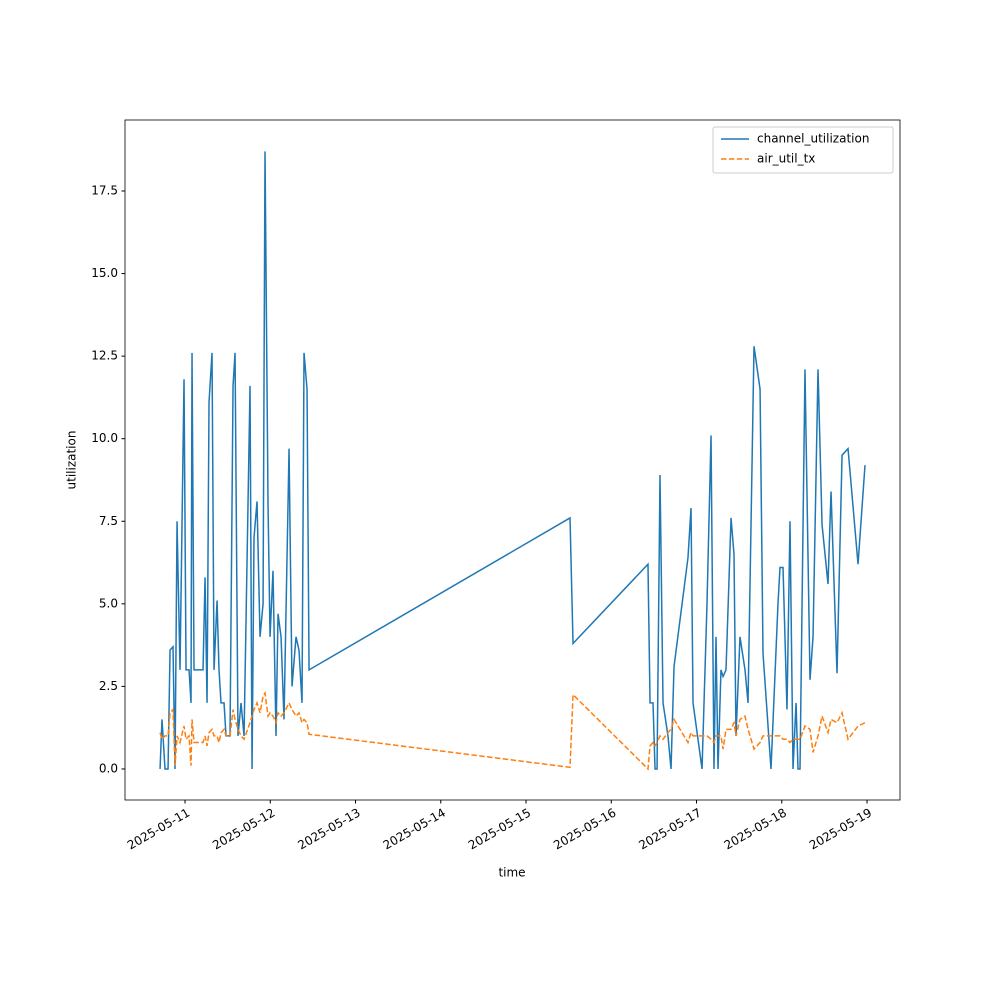  What do you see at coordinates (813, 139) in the screenshot?
I see `legend-label: channel_utilization` at bounding box center [813, 139].